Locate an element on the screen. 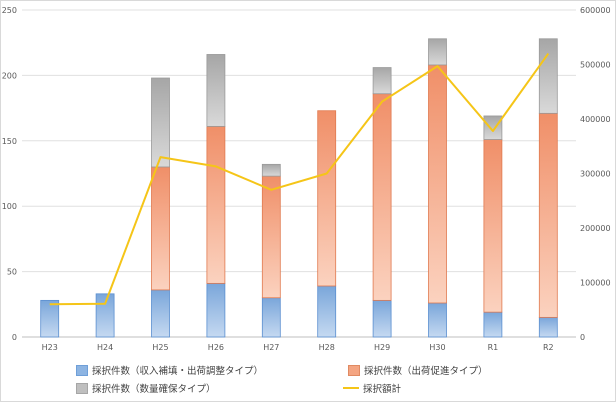  legend-label-series-1: 採択件数（出荷促進タイプ） is located at coordinates (426, 371).